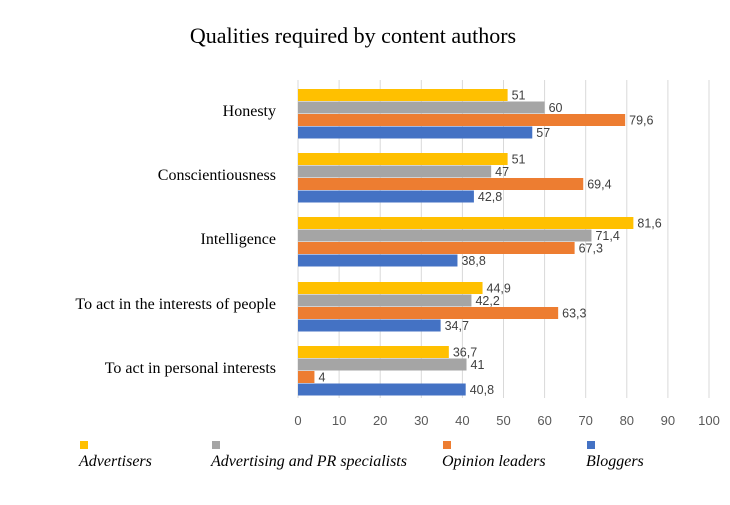  Describe the element at coordinates (238, 239) in the screenshot. I see `category-label: Intelligence` at that location.